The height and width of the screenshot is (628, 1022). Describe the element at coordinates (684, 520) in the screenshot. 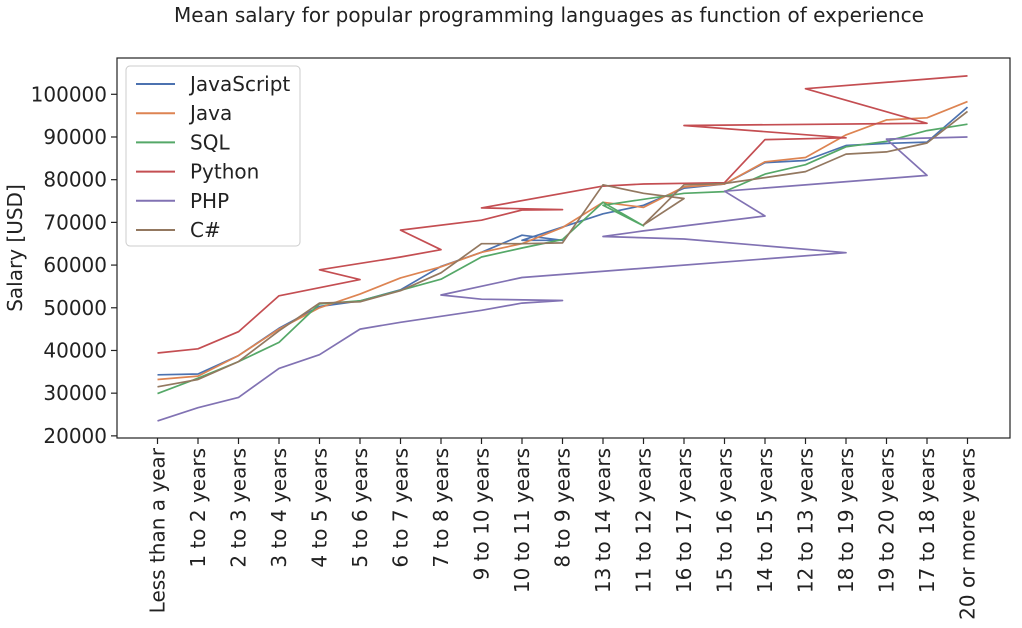

I see `x-tick-label: 16 to 17 years` at that location.